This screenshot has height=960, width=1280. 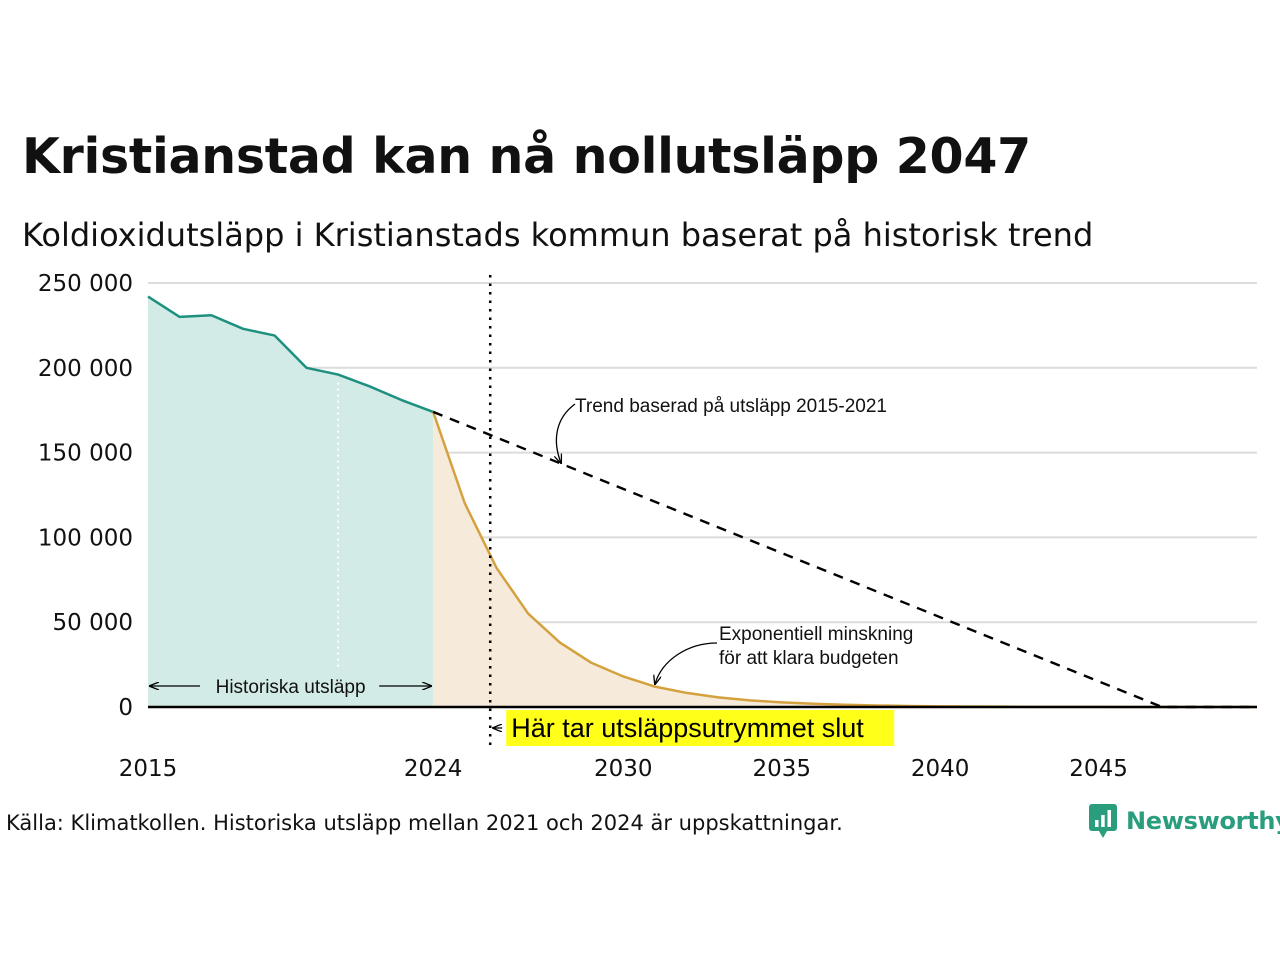 What do you see at coordinates (291, 501) in the screenshot?
I see `historical-area` at bounding box center [291, 501].